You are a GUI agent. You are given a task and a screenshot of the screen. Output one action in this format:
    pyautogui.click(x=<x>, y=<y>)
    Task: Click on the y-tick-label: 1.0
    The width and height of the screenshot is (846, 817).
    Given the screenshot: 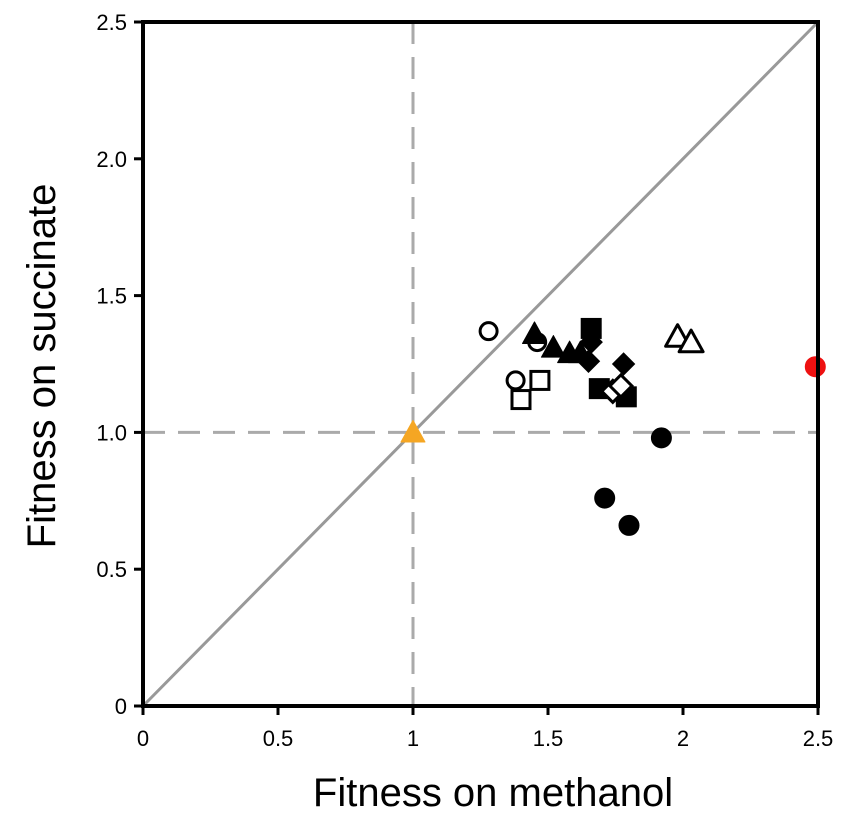 What is the action you would take?
    pyautogui.click(x=111, y=432)
    